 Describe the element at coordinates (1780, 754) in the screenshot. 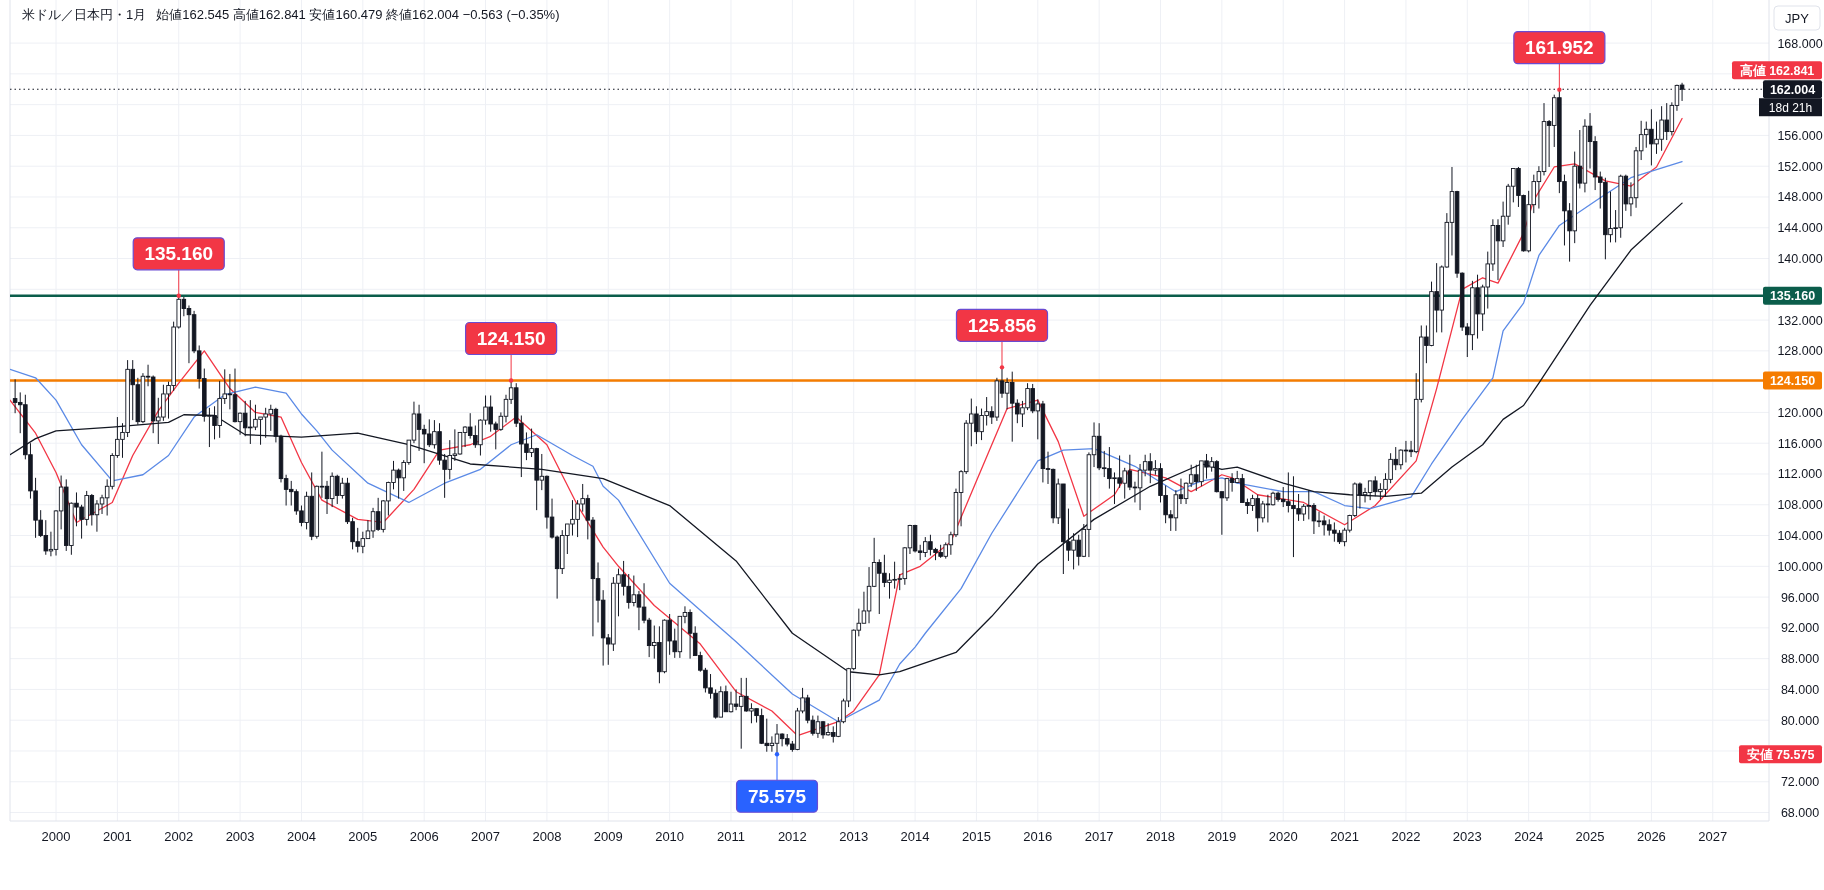

I see `annotation: 安値 75.575` at that location.